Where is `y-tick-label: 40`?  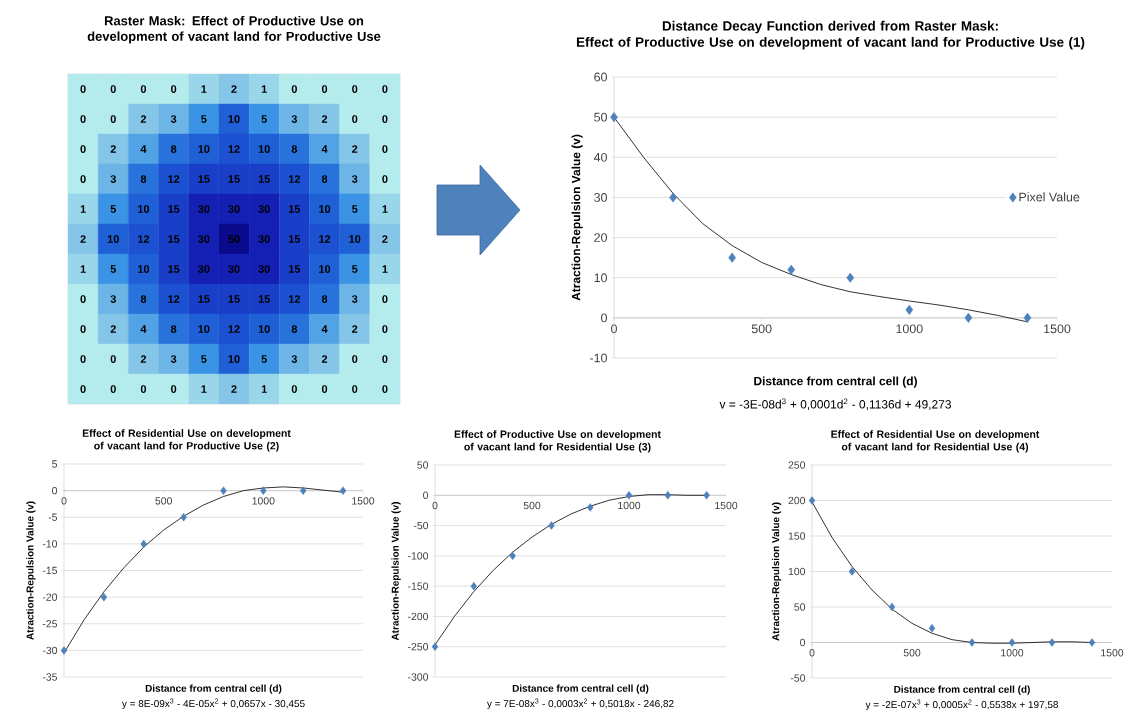
y-tick-label: 40 is located at coordinates (600, 157).